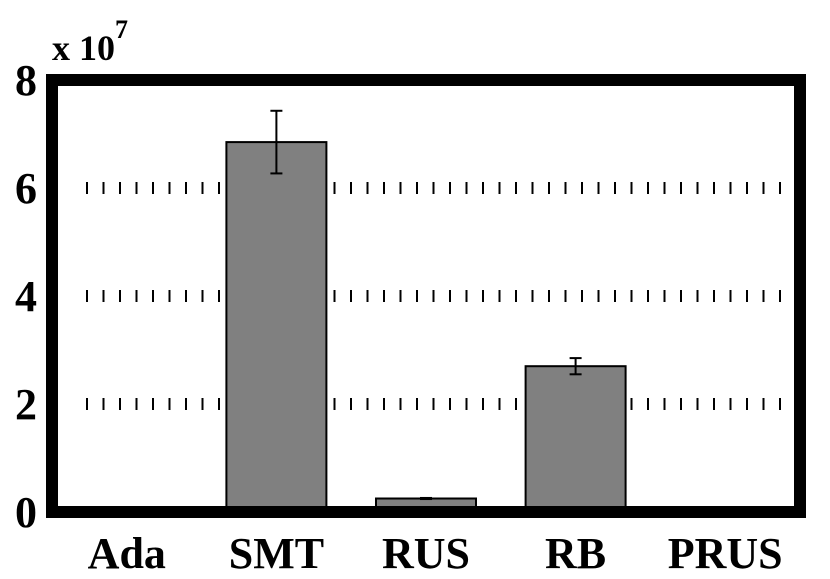 The image size is (830, 579). I want to click on bar-rb, so click(575, 439).